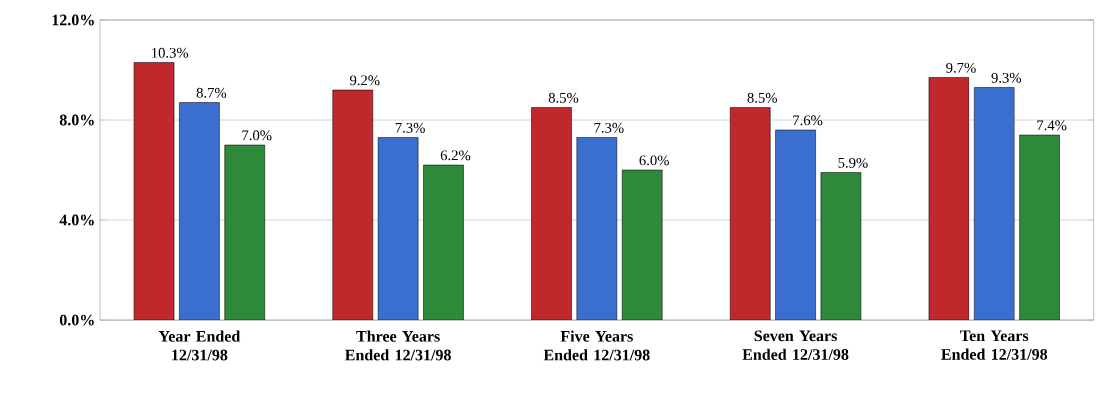 The image size is (1111, 417). Describe the element at coordinates (1052, 125) in the screenshot. I see `data-label: 7.4%` at that location.